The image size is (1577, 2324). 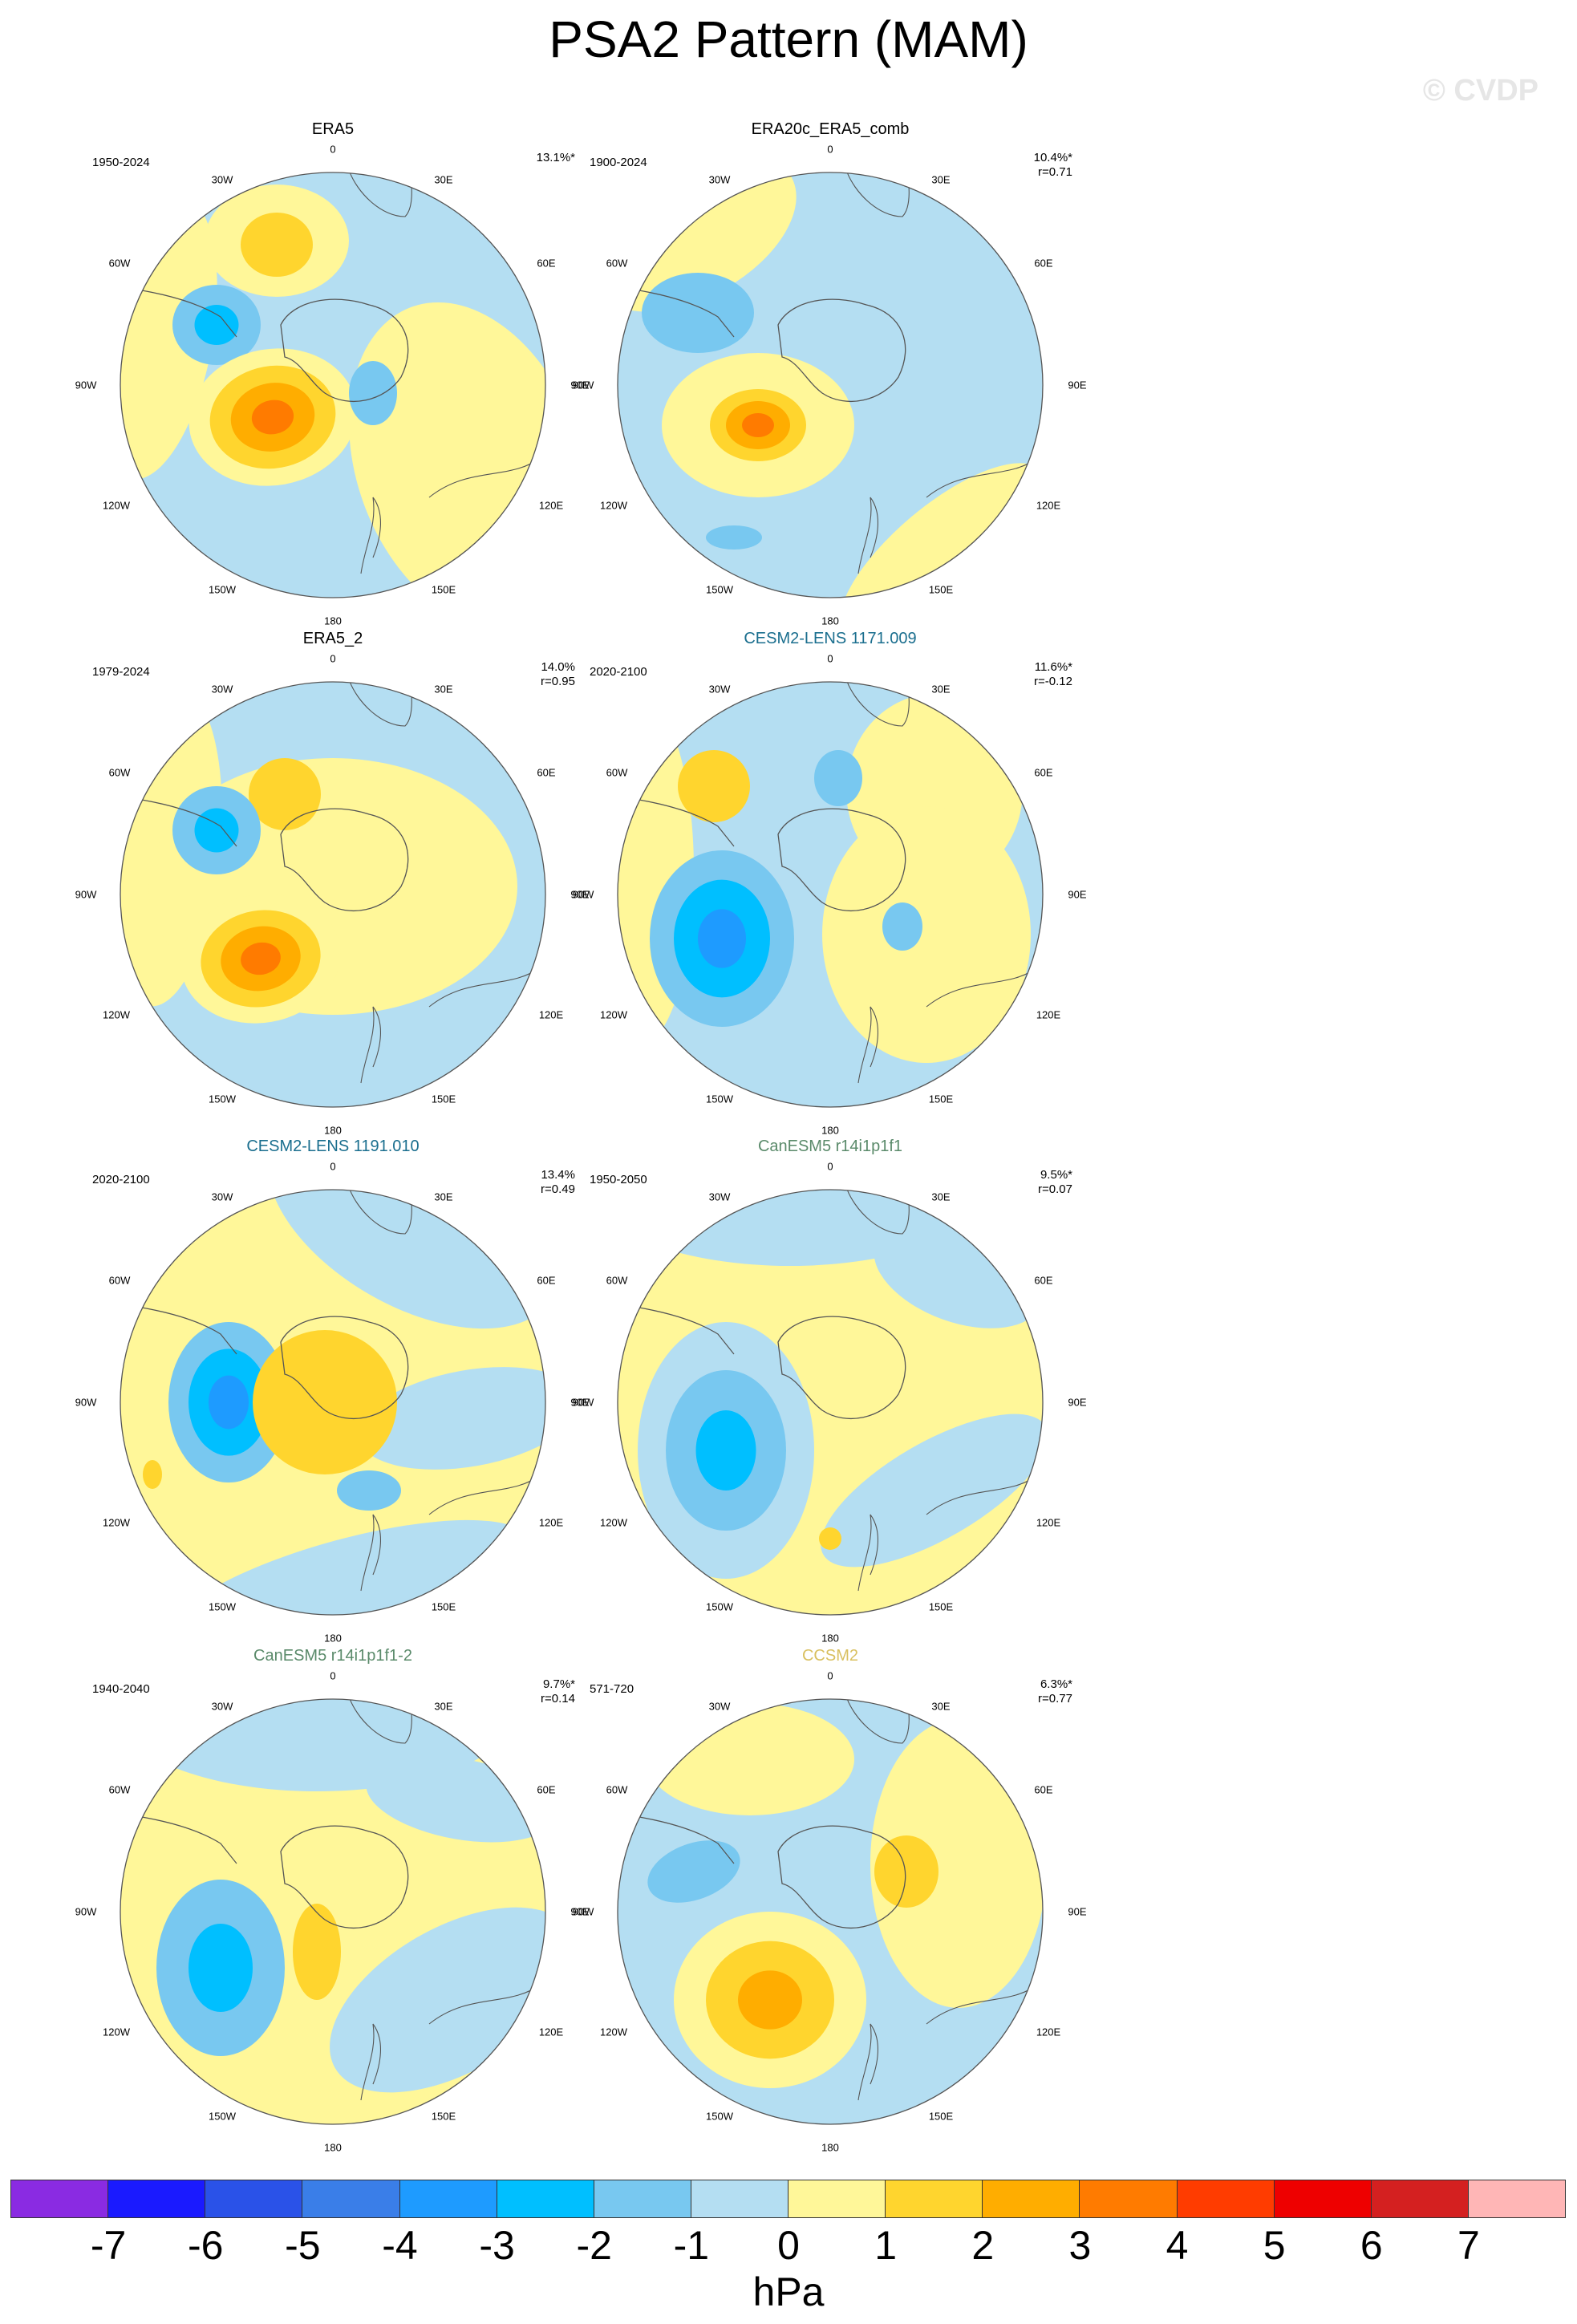 What do you see at coordinates (829, 1656) in the screenshot?
I see `panel-title: CCSM2` at bounding box center [829, 1656].